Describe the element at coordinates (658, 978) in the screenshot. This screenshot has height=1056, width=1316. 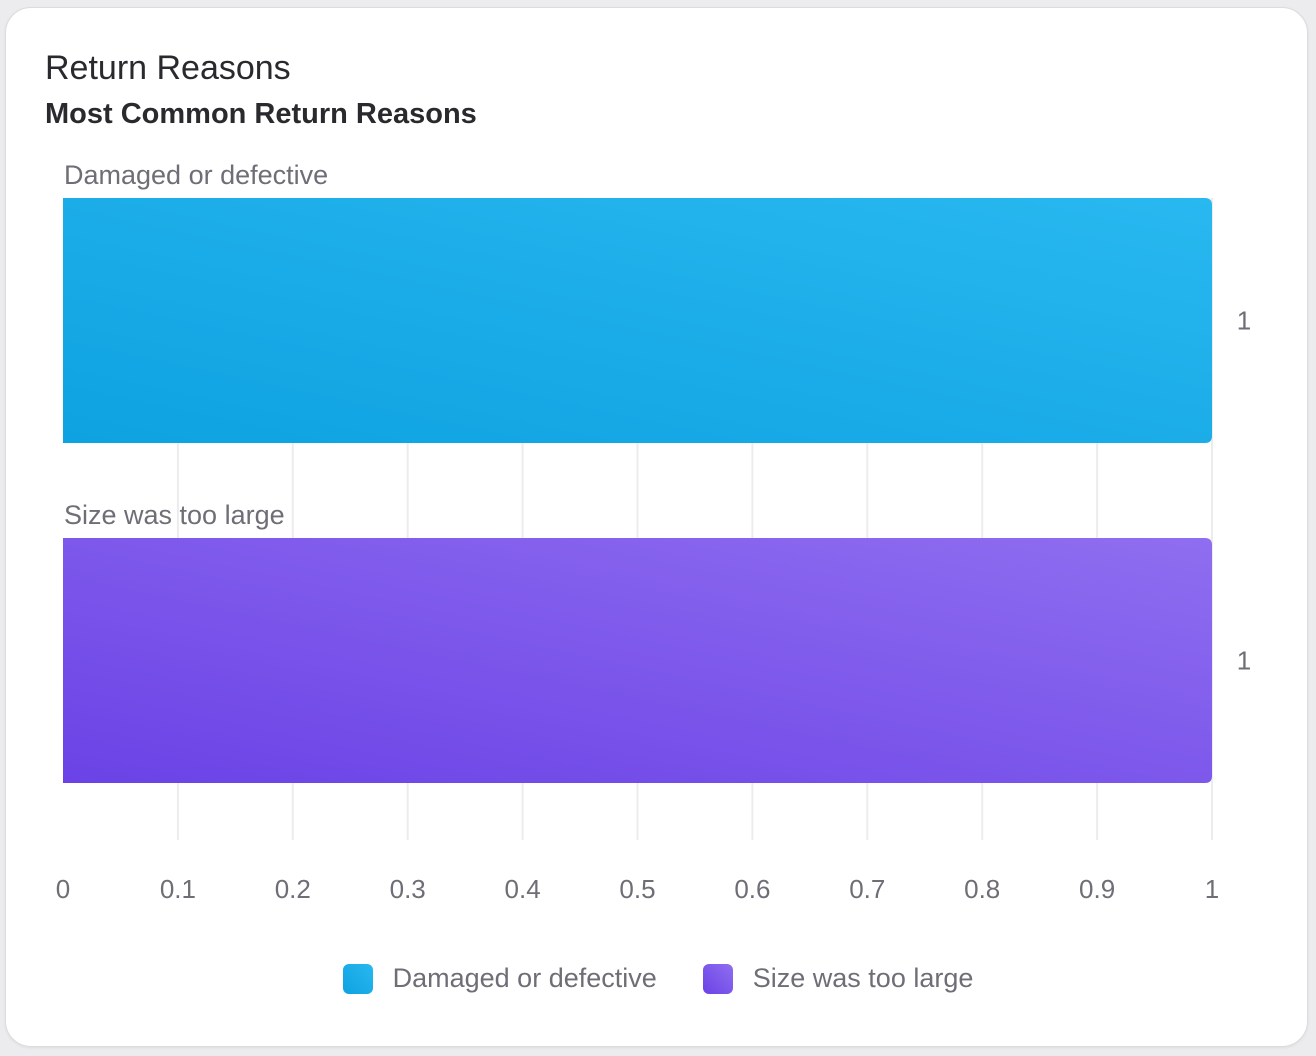
I see `chart-legend: Damaged or defective Size was too large` at that location.